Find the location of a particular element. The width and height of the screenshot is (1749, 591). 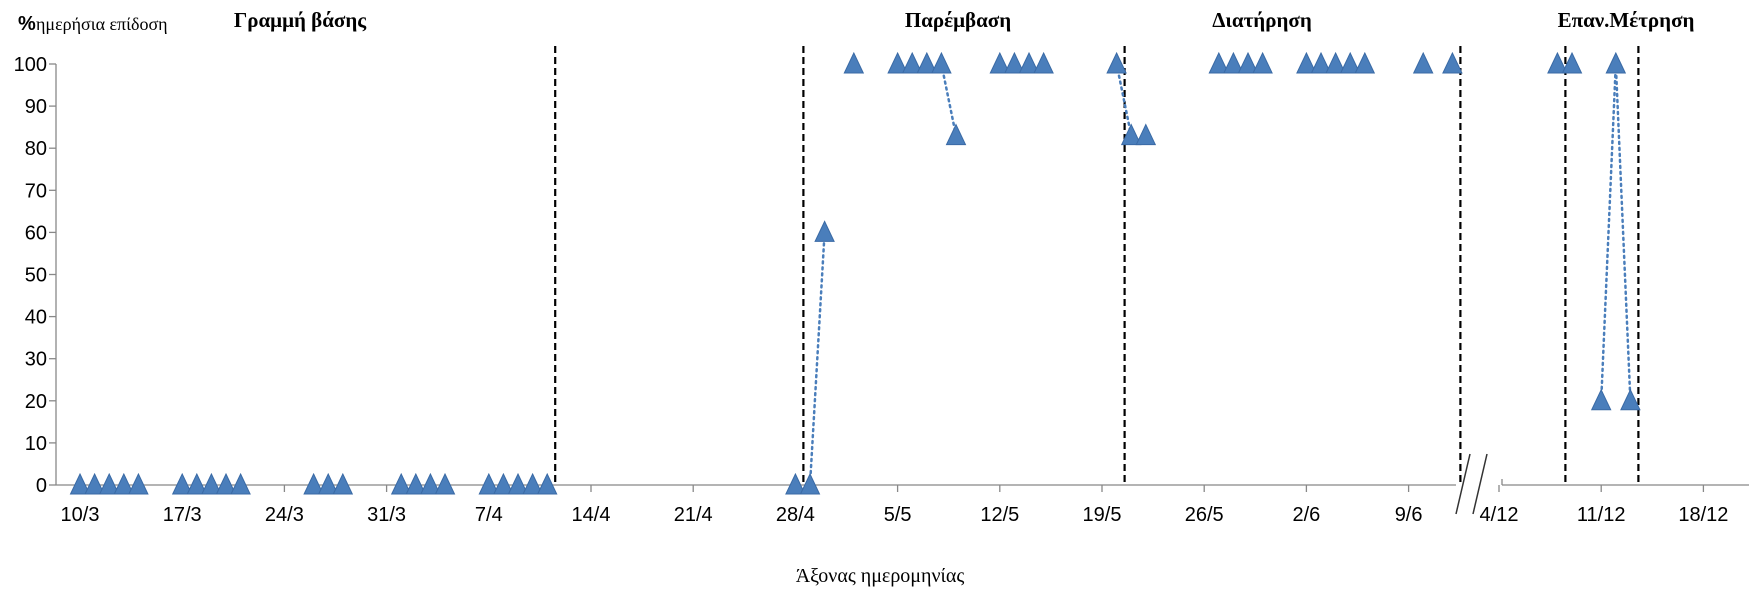

x-tick-label: 31/3 is located at coordinates (386, 515).